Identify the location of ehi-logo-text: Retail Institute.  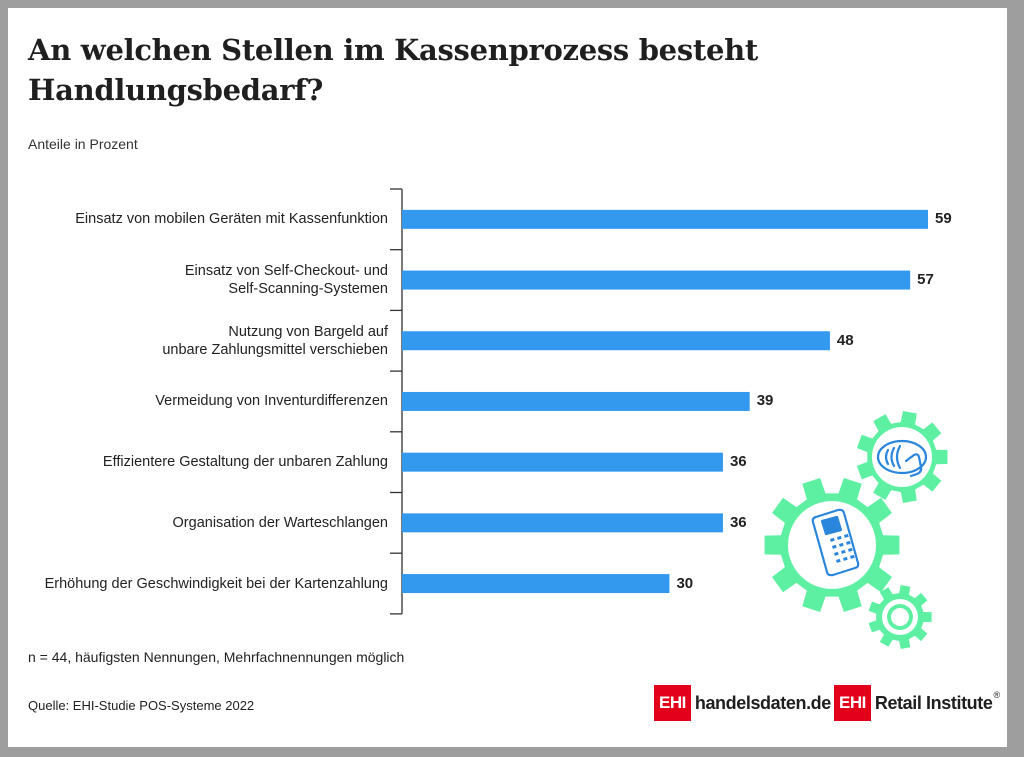
(933, 702).